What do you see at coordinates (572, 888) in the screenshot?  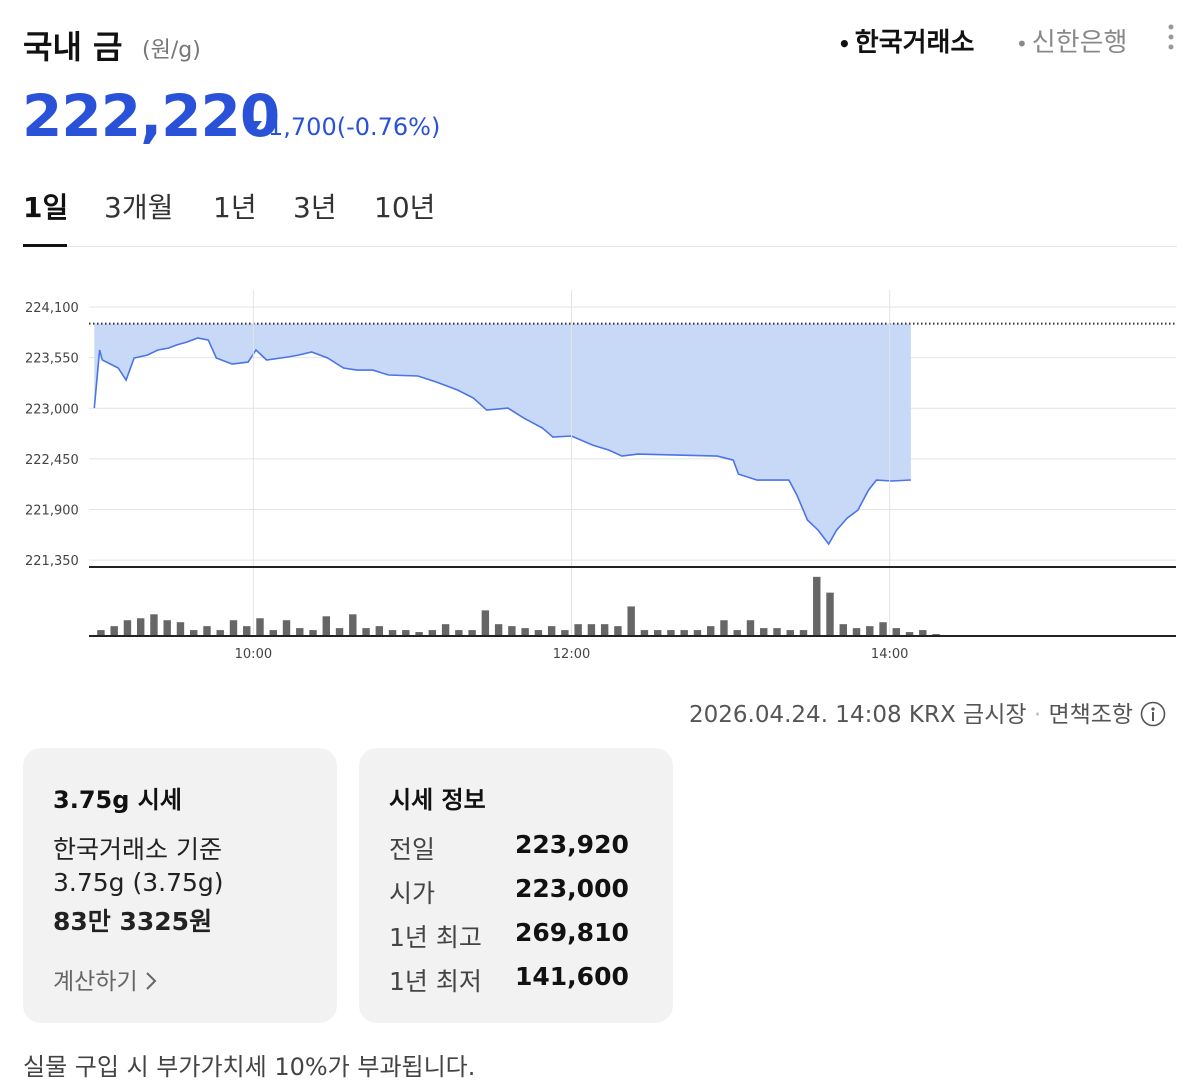 I see `row-value: 223,000` at bounding box center [572, 888].